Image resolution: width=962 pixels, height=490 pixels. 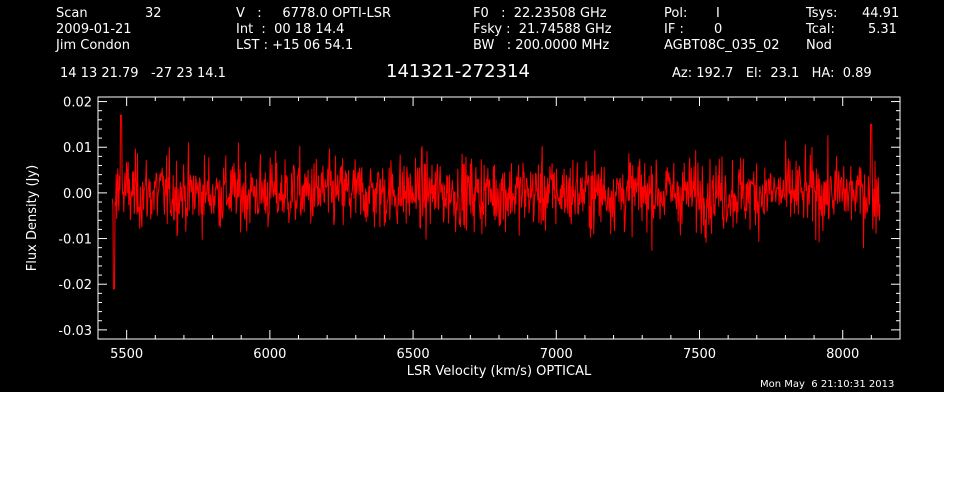 I want to click on tcal-label: Tcal:, so click(x=820, y=29).